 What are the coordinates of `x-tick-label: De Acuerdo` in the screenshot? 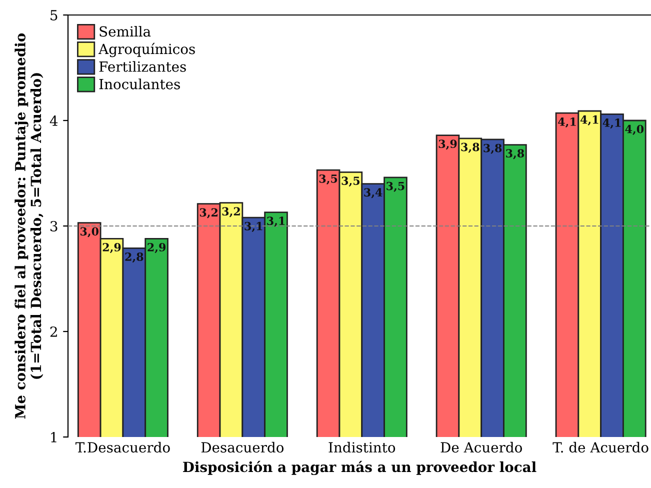 It's located at (481, 447).